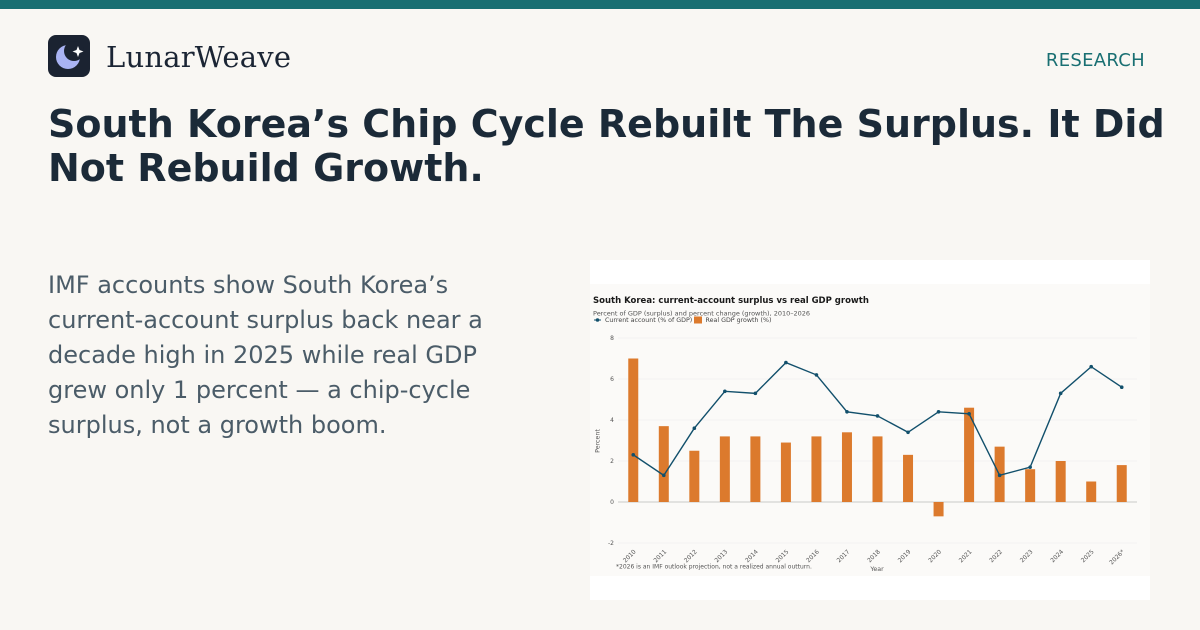 This screenshot has width=1200, height=630. What do you see at coordinates (698, 320) in the screenshot?
I see `legend-bar-swatch` at bounding box center [698, 320].